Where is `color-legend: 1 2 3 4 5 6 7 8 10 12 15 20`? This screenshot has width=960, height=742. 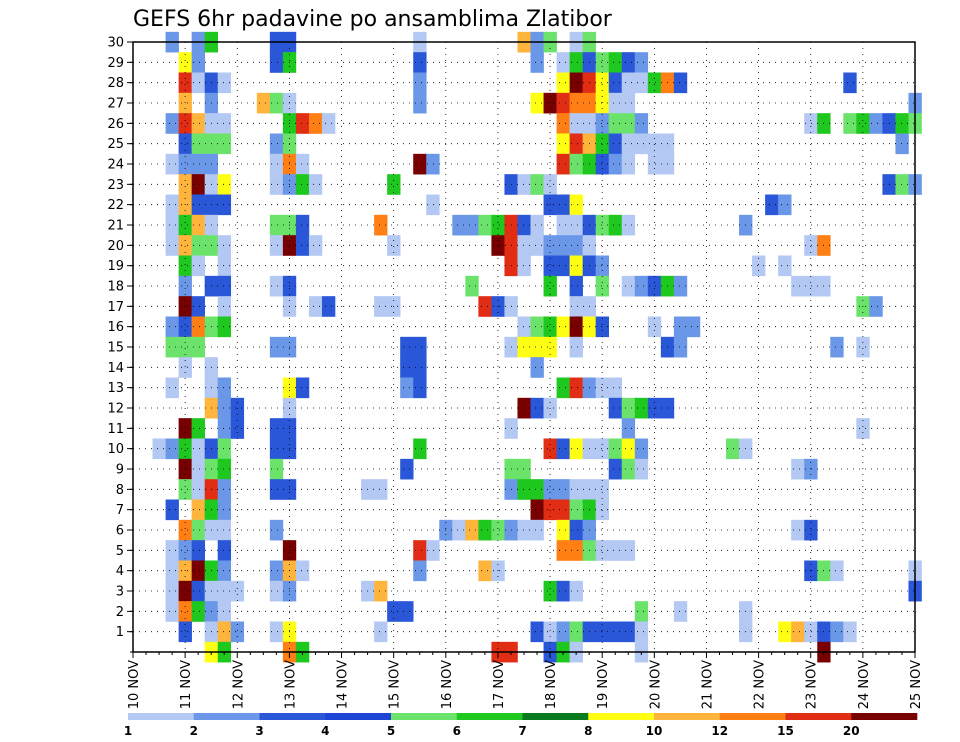 color-legend: 1 2 3 4 5 6 7 8 10 12 15 20 is located at coordinates (521, 725).